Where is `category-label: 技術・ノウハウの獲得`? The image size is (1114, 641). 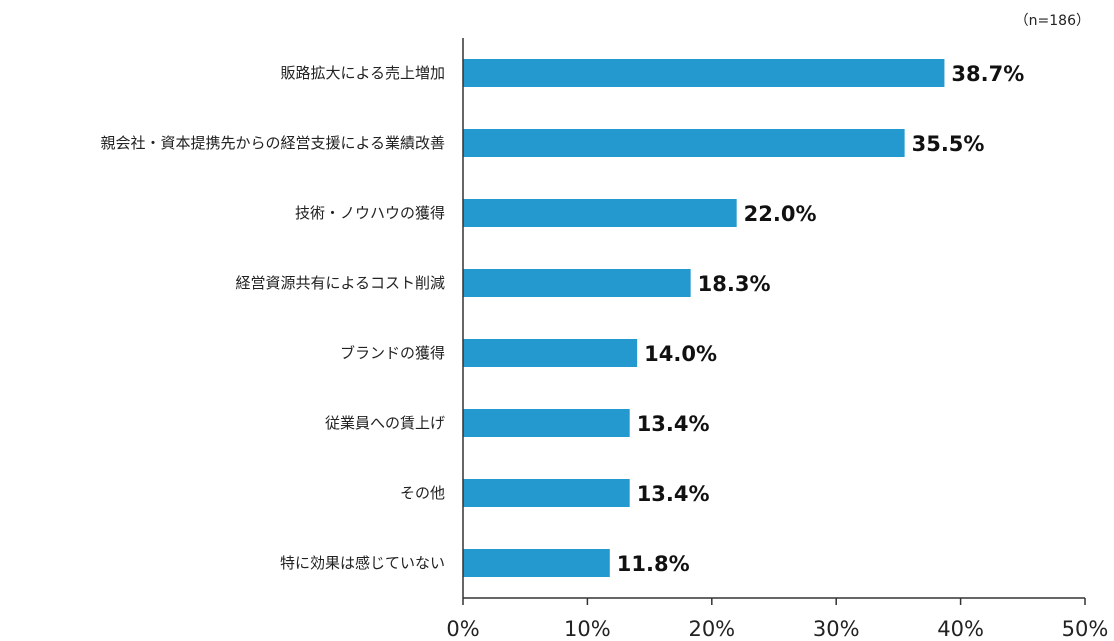
category-label: 技術・ノウハウの獲得 is located at coordinates (370, 213).